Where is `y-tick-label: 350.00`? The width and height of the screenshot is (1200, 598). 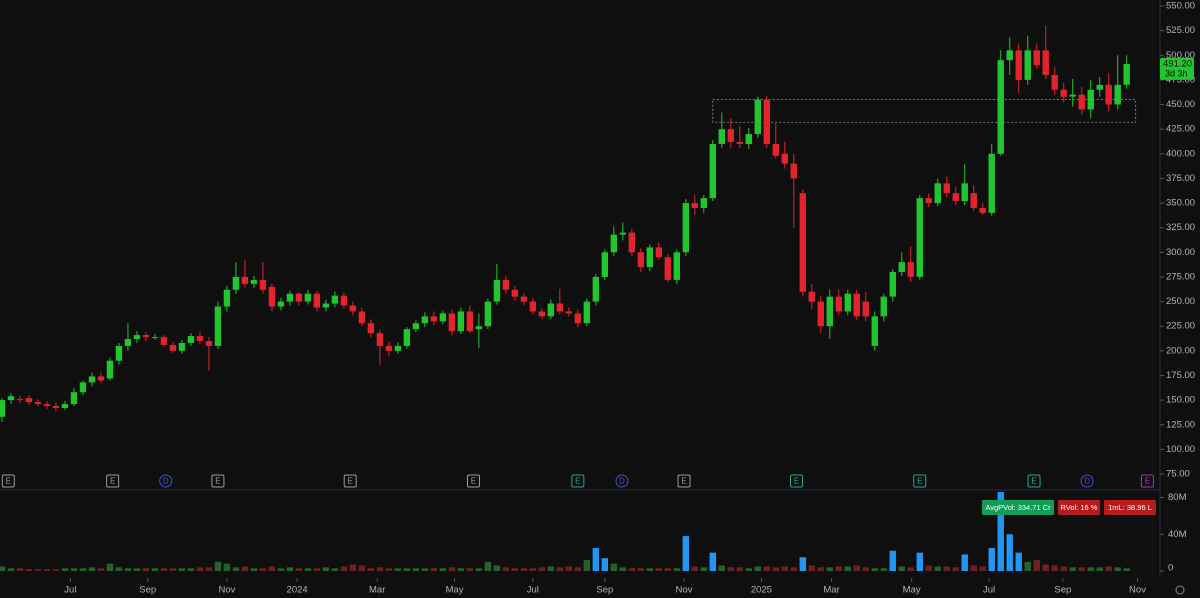 y-tick-label: 350.00 is located at coordinates (1180, 203).